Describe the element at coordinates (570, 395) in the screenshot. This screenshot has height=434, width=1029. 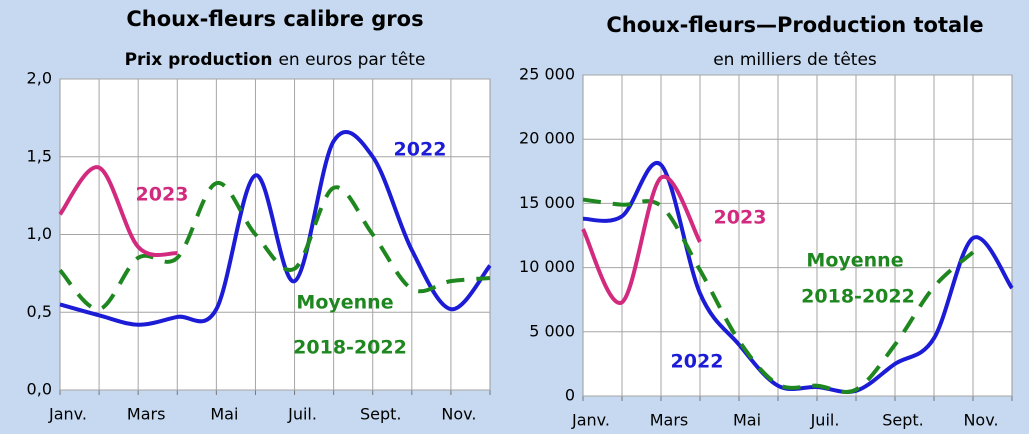
I see `y-tick-label: 0` at that location.